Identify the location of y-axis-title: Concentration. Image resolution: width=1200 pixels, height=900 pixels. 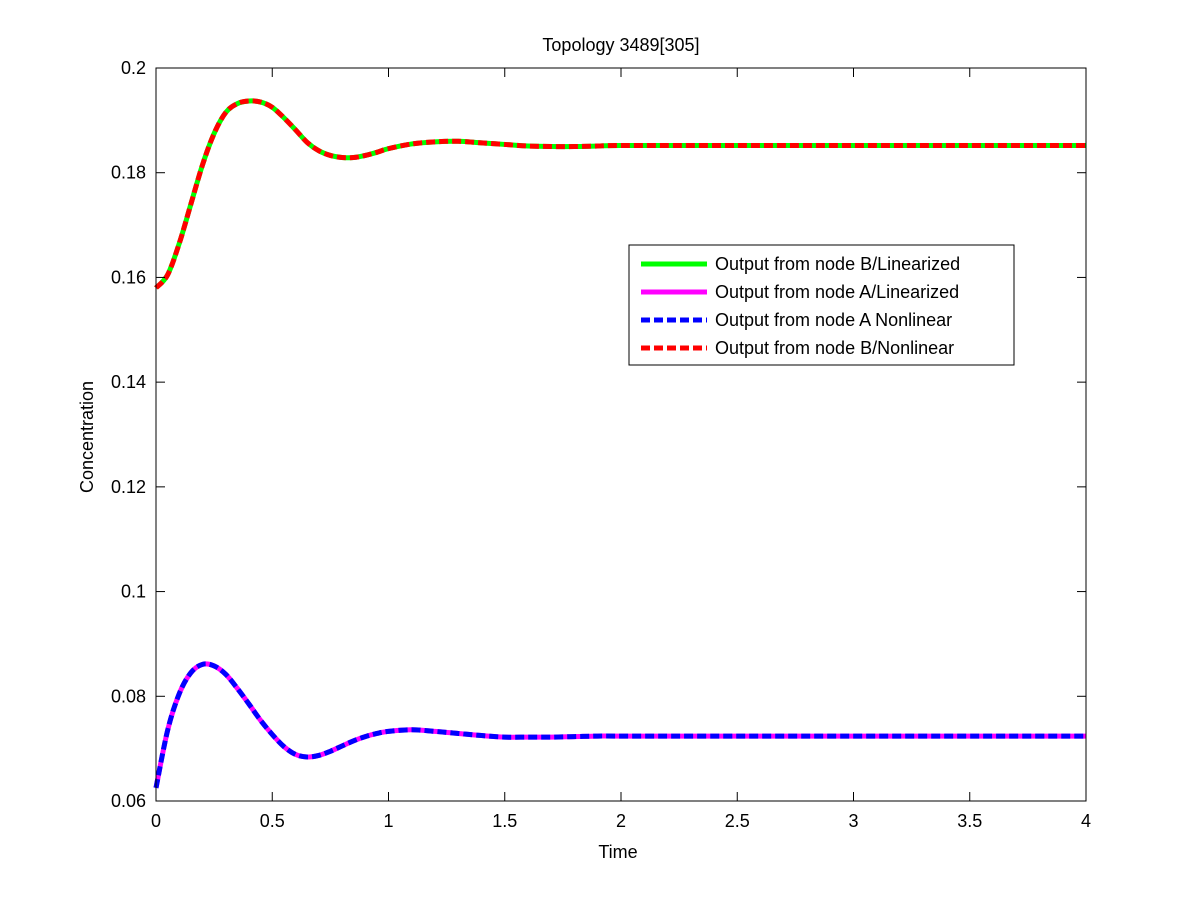
(87, 437).